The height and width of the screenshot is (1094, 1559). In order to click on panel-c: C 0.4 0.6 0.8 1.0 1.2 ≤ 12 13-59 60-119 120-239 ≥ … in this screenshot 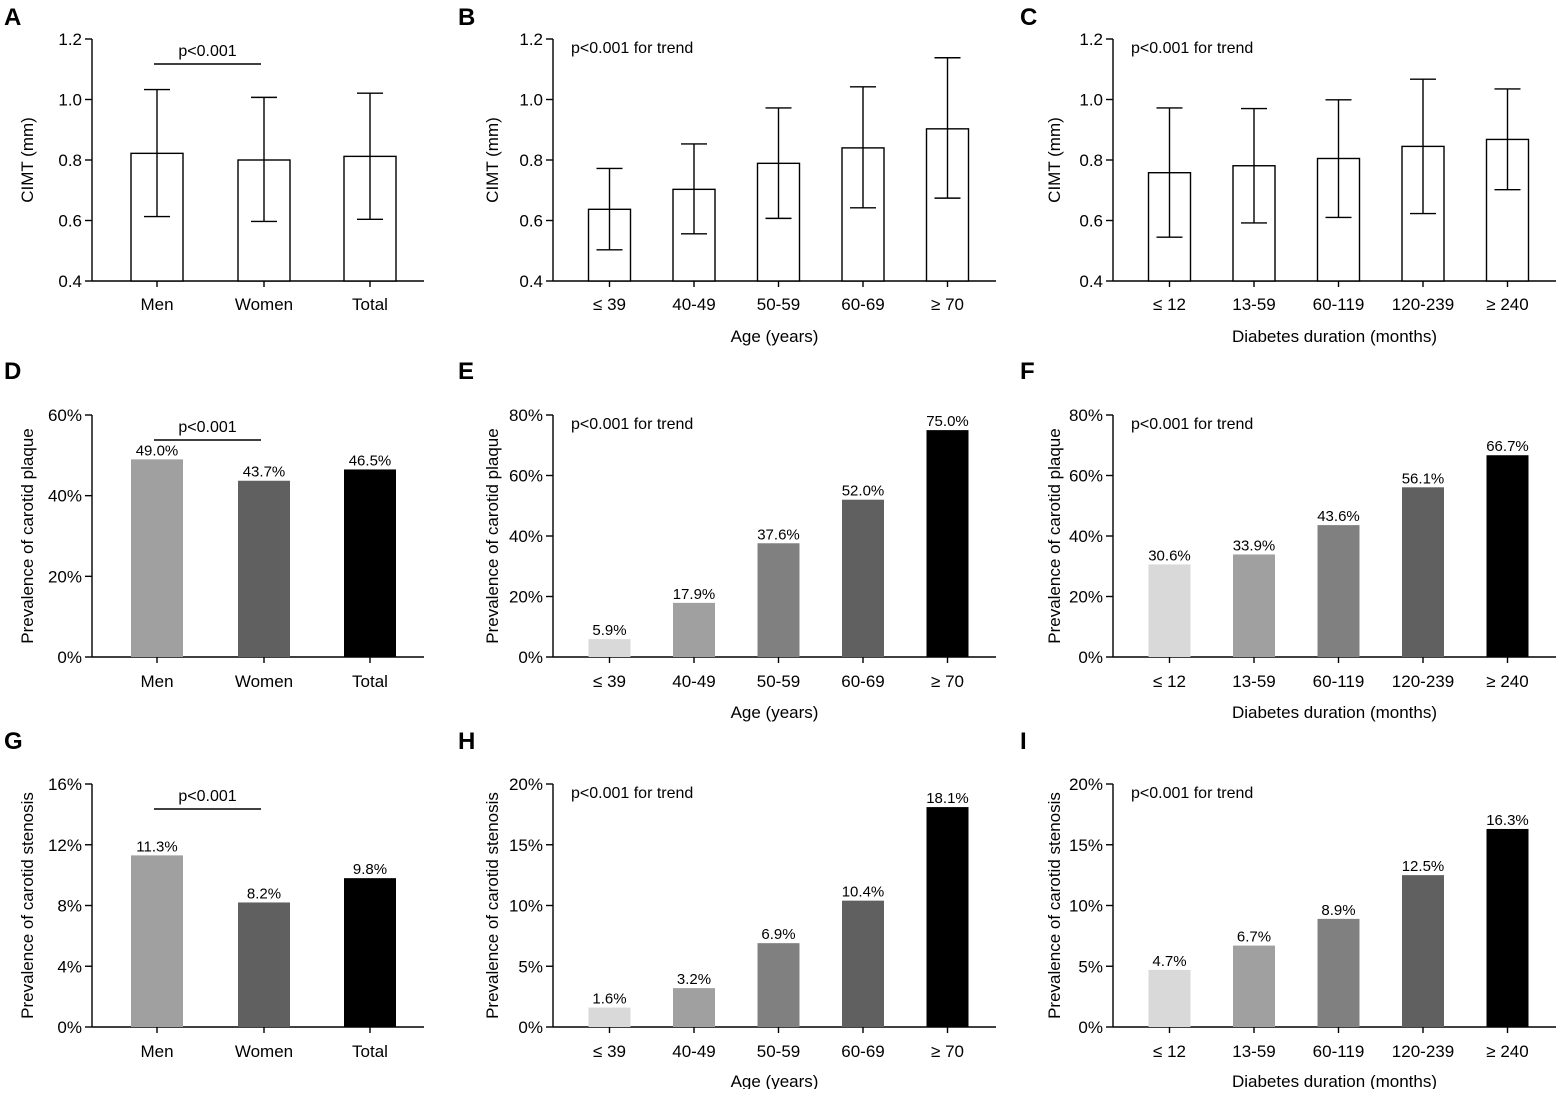, I will do `click(1288, 175)`.